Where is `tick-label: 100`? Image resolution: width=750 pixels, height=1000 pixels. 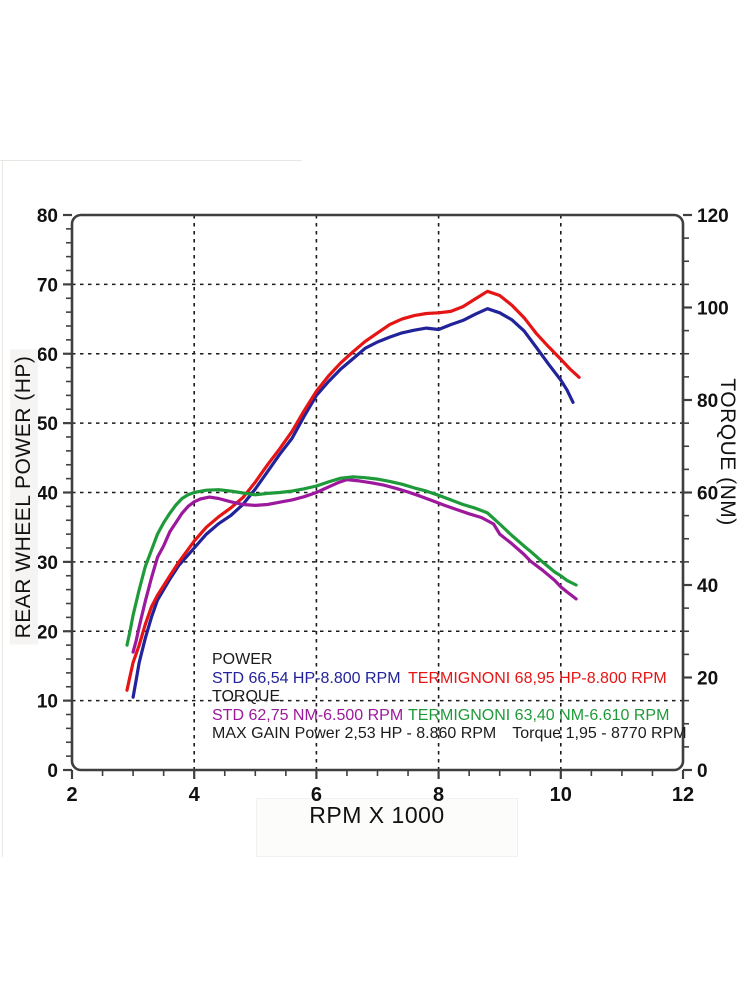 tick-label: 100 is located at coordinates (713, 309).